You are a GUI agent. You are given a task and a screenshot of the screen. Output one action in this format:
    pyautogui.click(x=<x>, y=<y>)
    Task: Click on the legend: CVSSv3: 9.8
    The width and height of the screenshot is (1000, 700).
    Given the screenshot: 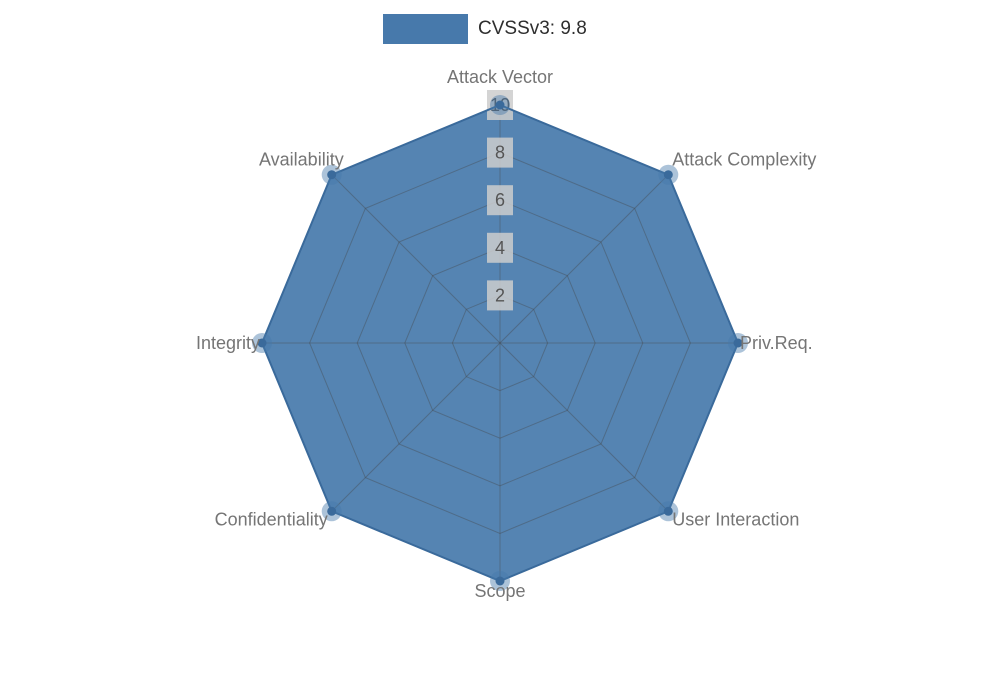 What is the action you would take?
    pyautogui.click(x=485, y=29)
    